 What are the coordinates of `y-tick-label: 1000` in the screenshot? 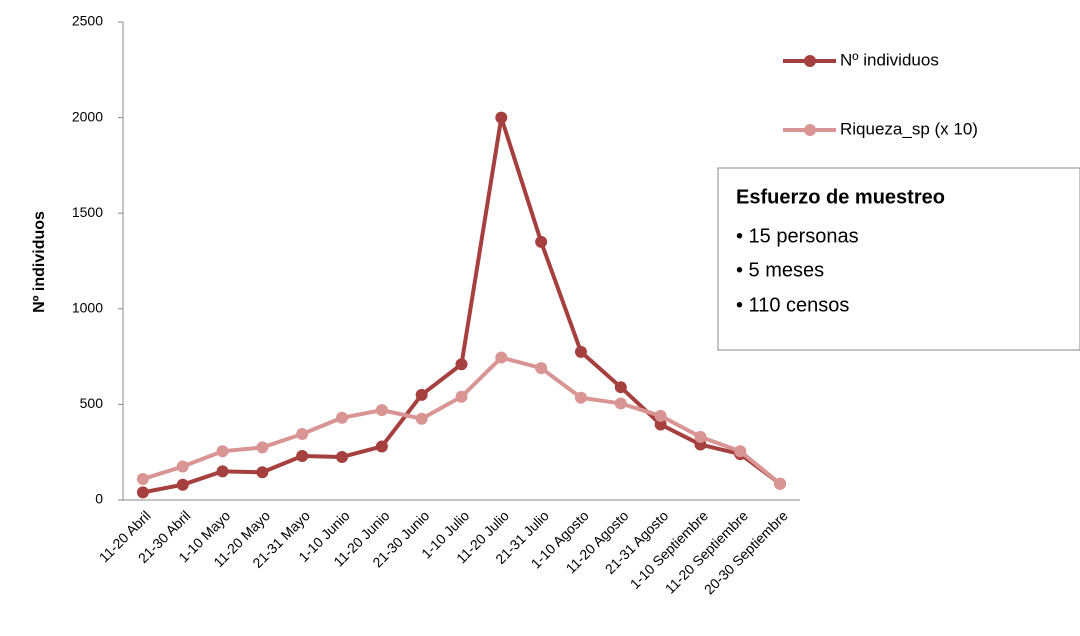 It's located at (87, 308).